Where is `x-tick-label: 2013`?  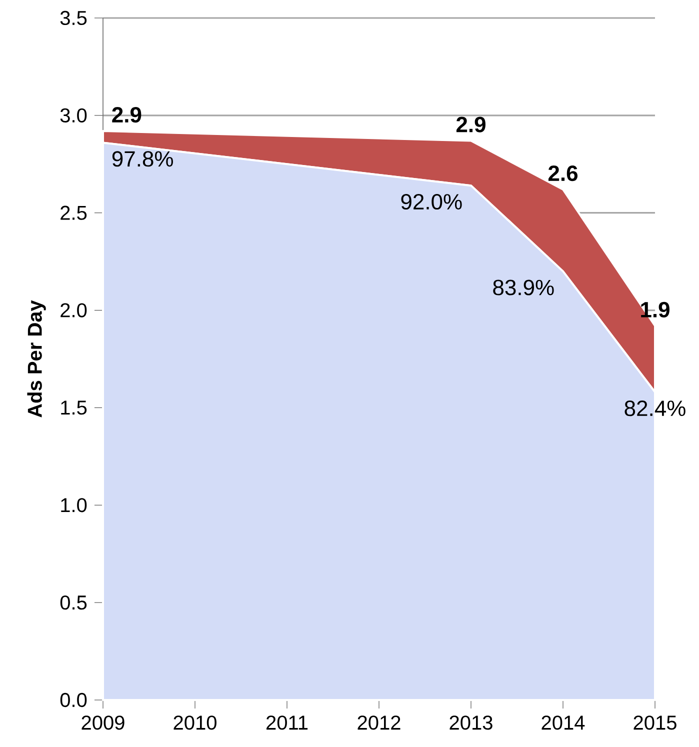
x-tick-label: 2013 is located at coordinates (471, 723).